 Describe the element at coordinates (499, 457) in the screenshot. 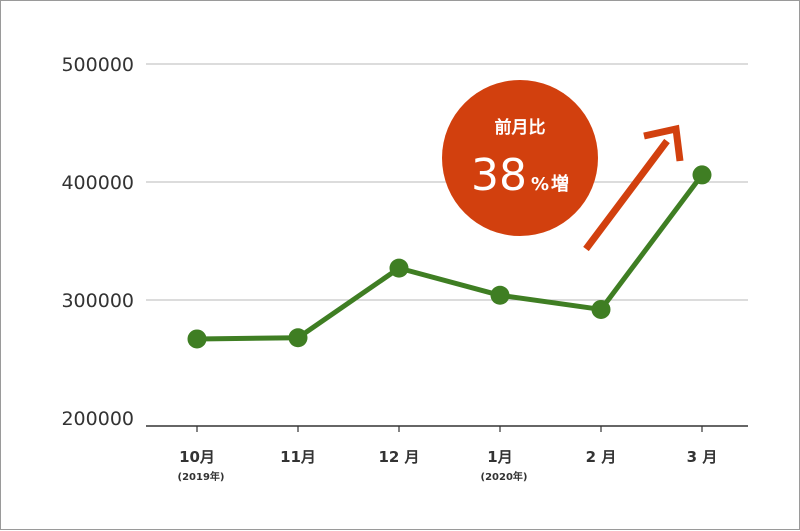

I see `x-tick-label: 1月` at that location.